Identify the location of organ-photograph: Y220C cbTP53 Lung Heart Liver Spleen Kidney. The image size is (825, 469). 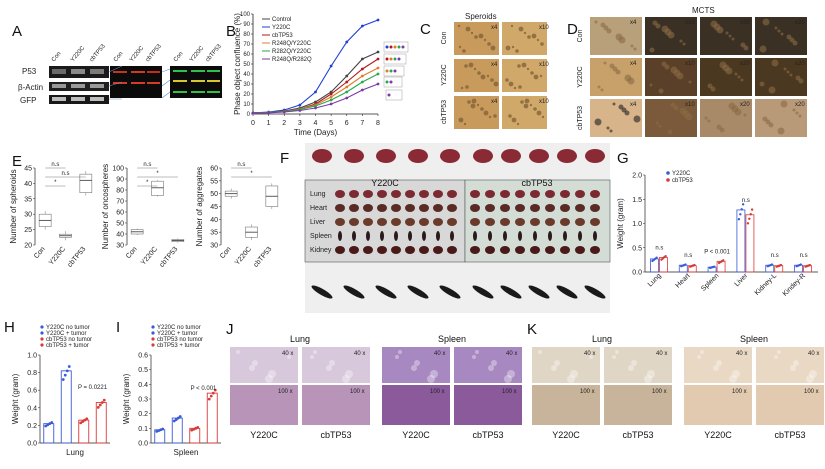
(457, 228).